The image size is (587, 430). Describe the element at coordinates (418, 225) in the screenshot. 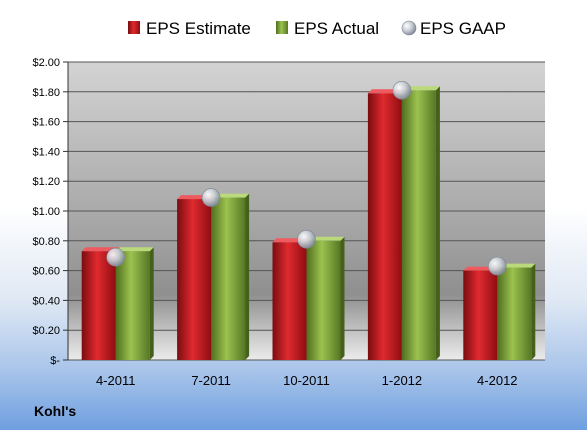

I see `actual-bar-1-2012` at that location.